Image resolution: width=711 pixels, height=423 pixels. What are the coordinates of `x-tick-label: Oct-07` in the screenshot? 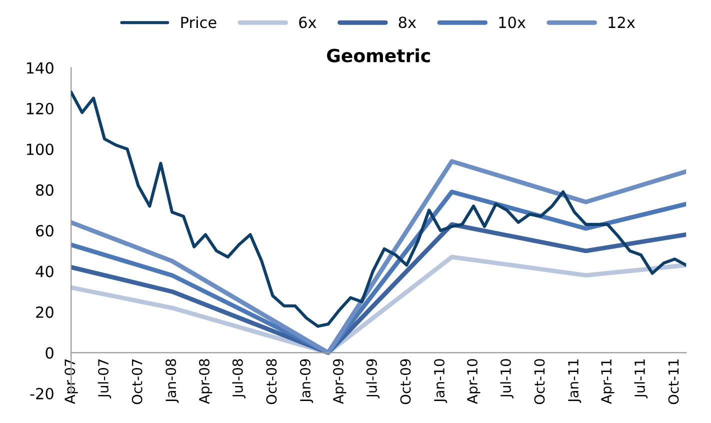 It's located at (137, 381).